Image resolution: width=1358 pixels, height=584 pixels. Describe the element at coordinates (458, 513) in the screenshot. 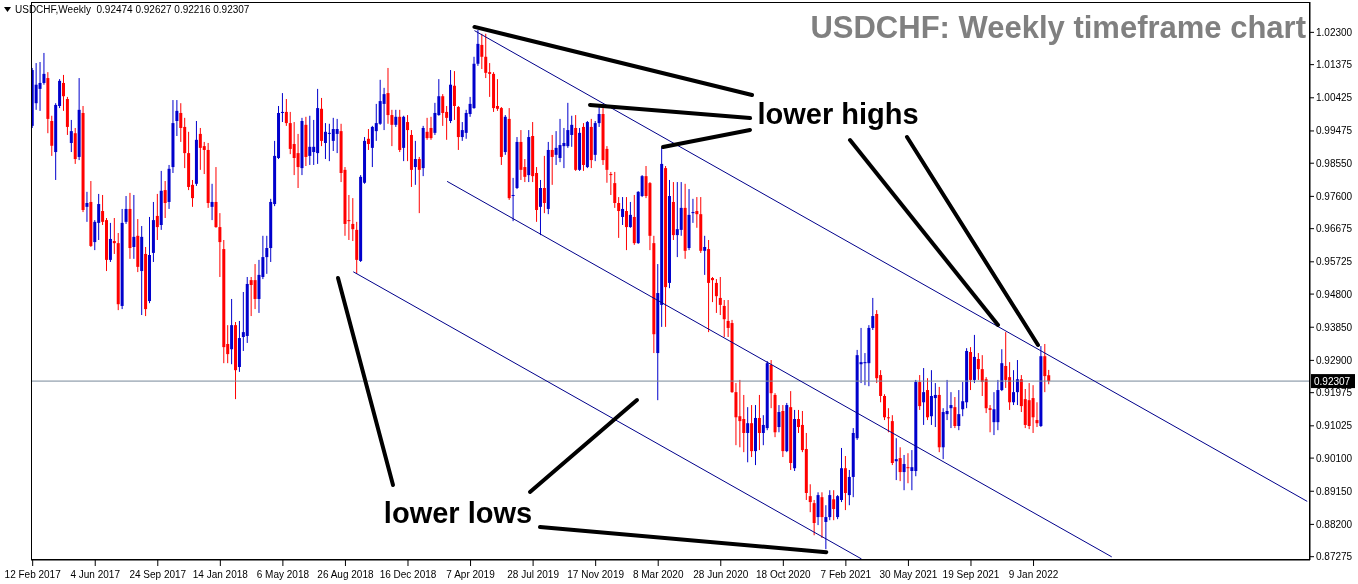

I see `annotation: lower lows` at that location.